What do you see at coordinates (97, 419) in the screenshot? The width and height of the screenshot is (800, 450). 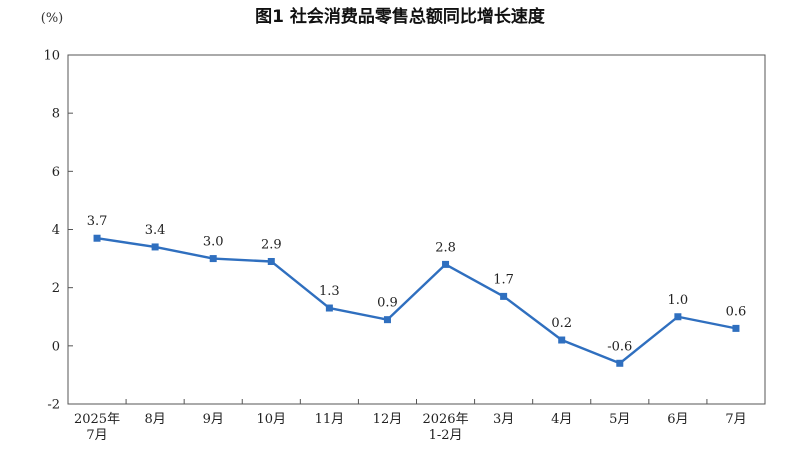 I see `x-tick-label: 2025年` at bounding box center [97, 419].